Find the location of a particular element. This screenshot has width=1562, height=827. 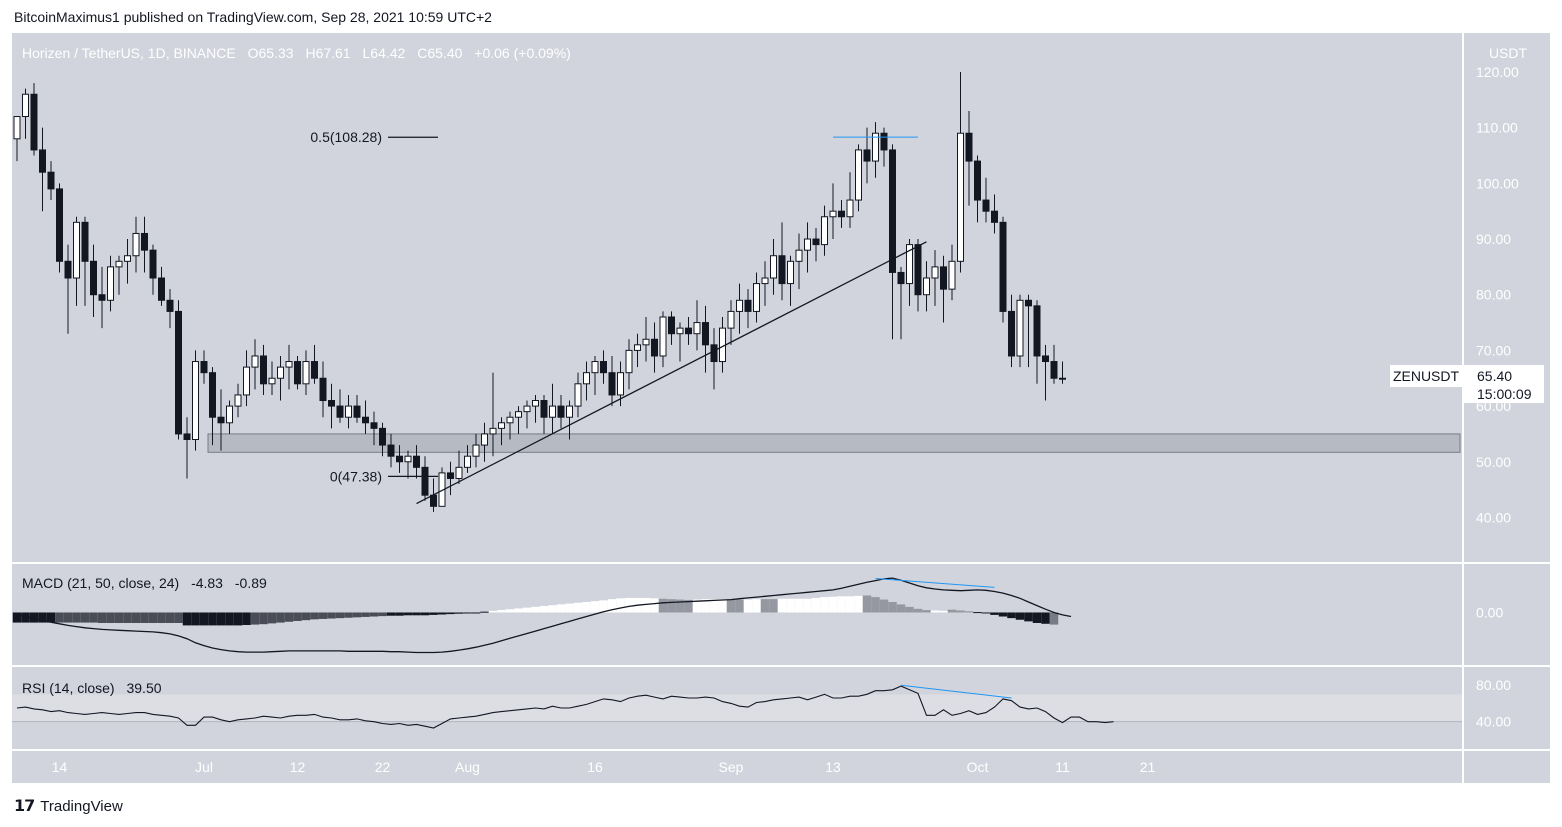

tradingview-logo-icon: 𝟭𝟳 is located at coordinates (24, 806).